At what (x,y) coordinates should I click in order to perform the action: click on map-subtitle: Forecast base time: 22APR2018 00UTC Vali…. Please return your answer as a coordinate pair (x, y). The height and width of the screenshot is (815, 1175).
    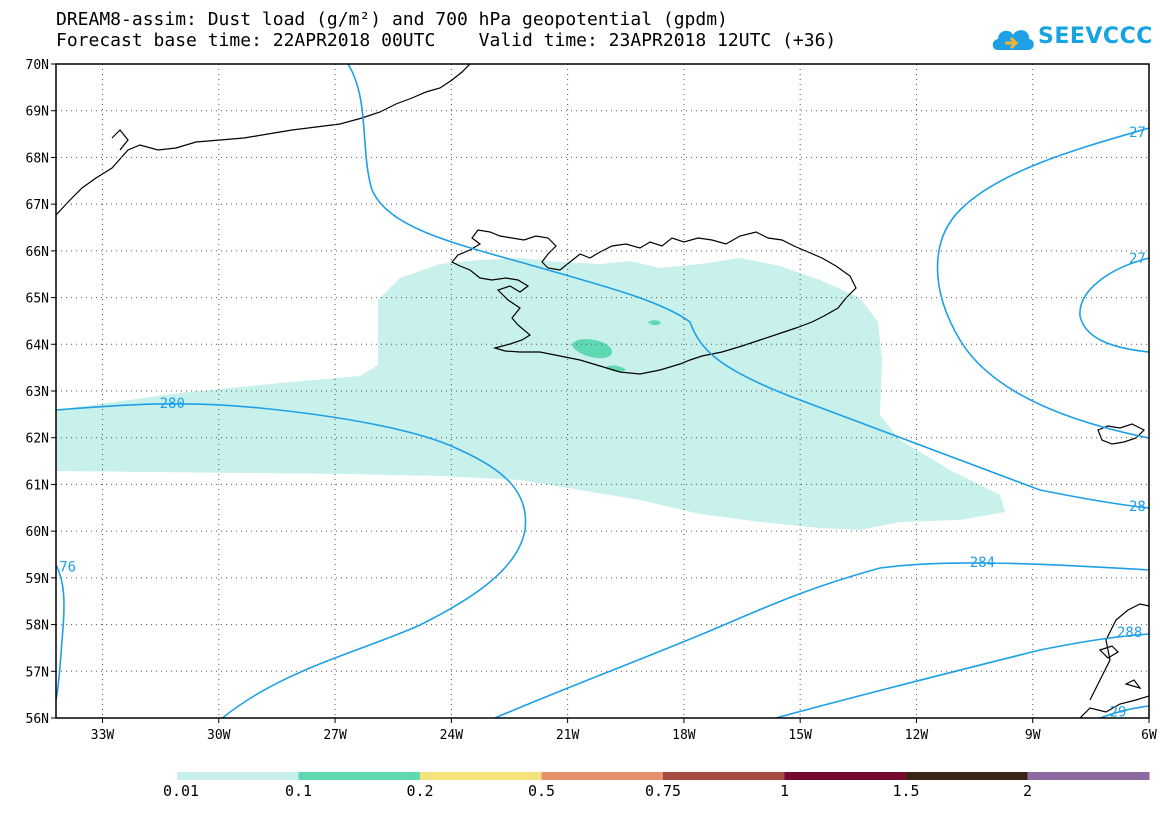
    Looking at the image, I should click on (446, 40).